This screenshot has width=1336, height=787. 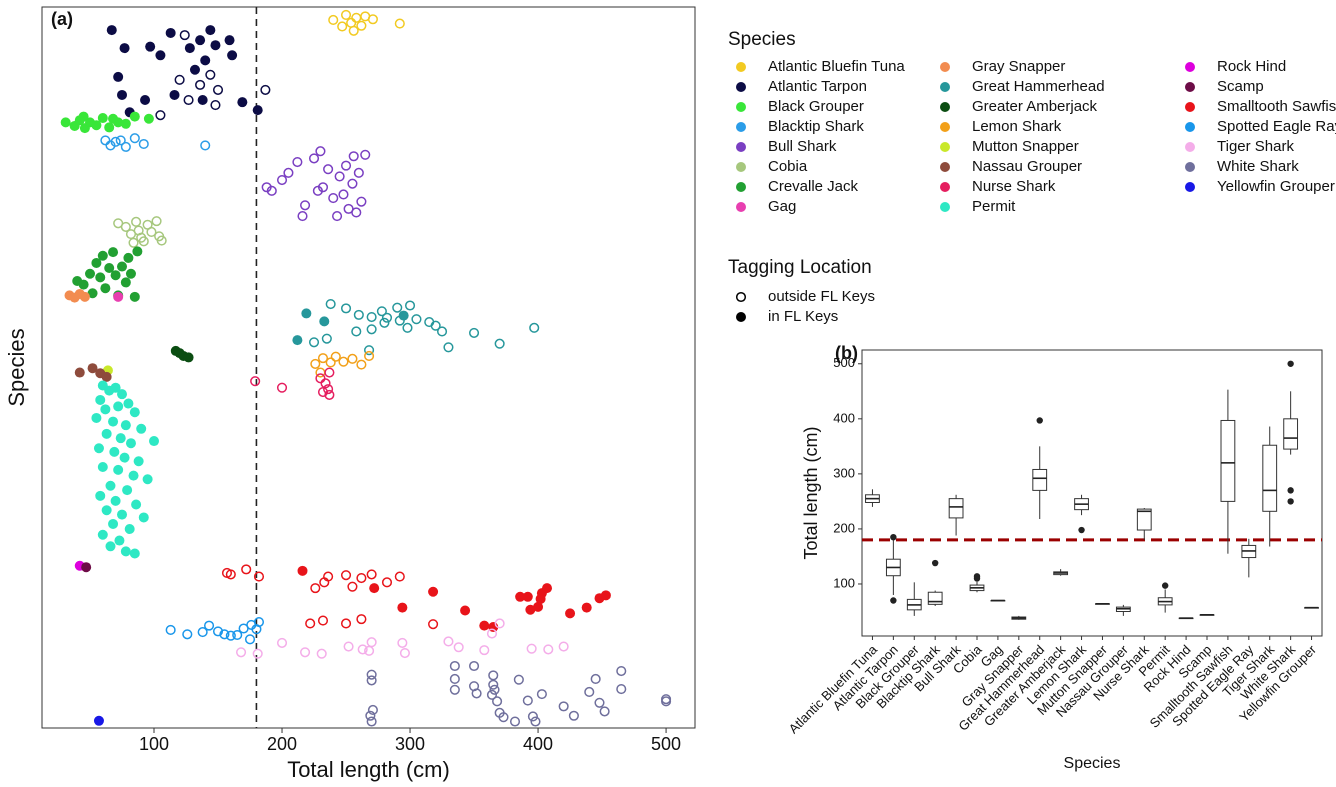 What do you see at coordinates (1255, 146) in the screenshot?
I see `legend-label: Tiger Shark` at bounding box center [1255, 146].